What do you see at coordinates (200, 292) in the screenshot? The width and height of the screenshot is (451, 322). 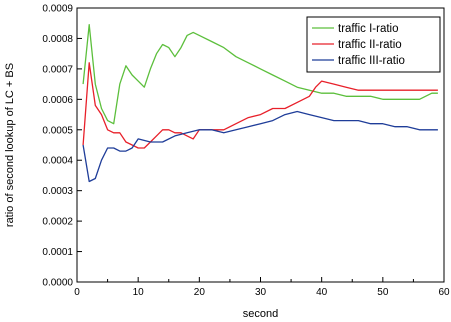 I see `x-tick-label: 20` at bounding box center [200, 292].